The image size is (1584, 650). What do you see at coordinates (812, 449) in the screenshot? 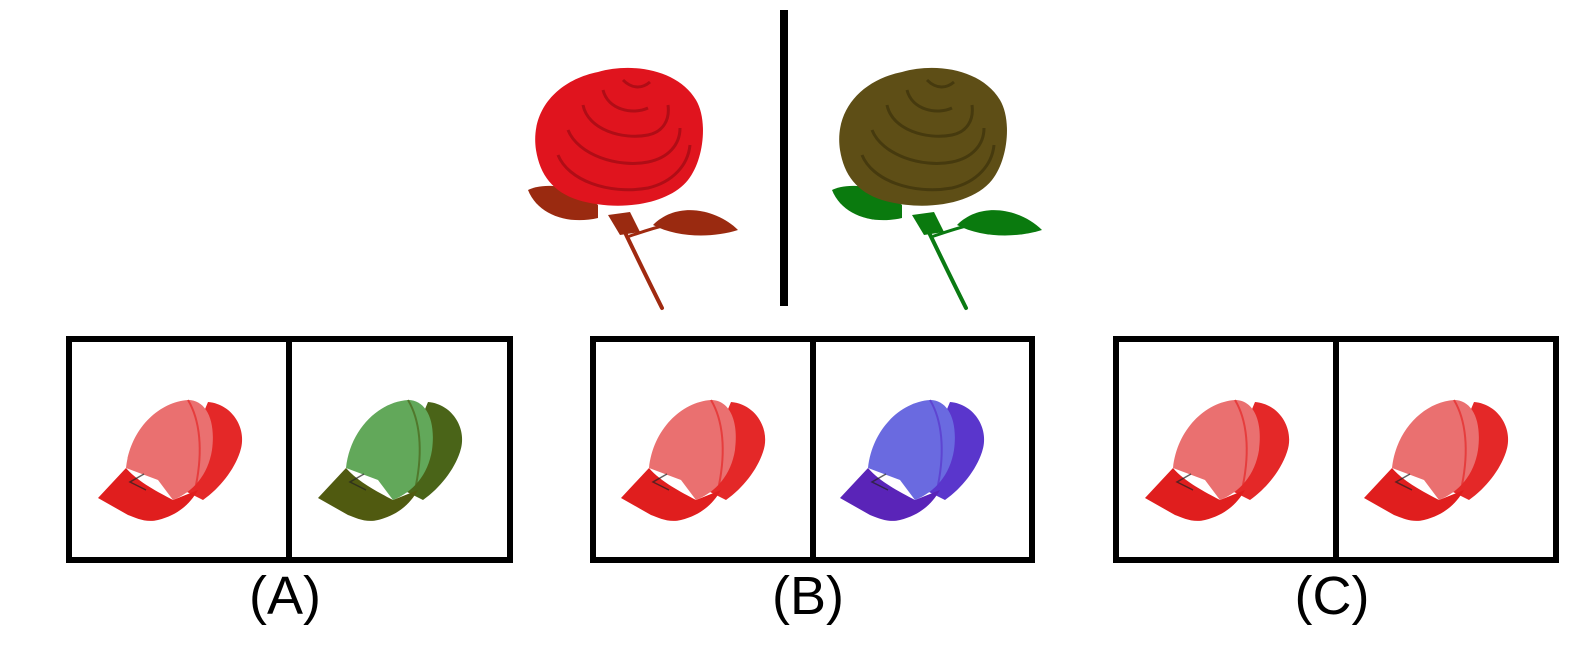
I see `option-b` at bounding box center [812, 449].